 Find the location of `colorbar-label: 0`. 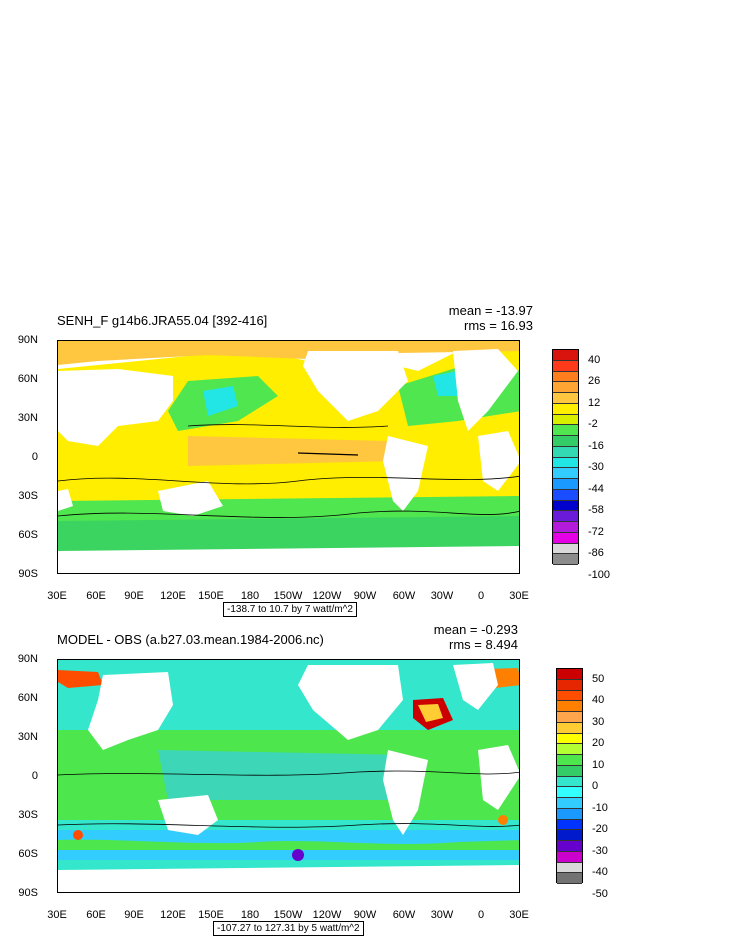

colorbar-label: 0 is located at coordinates (595, 786).